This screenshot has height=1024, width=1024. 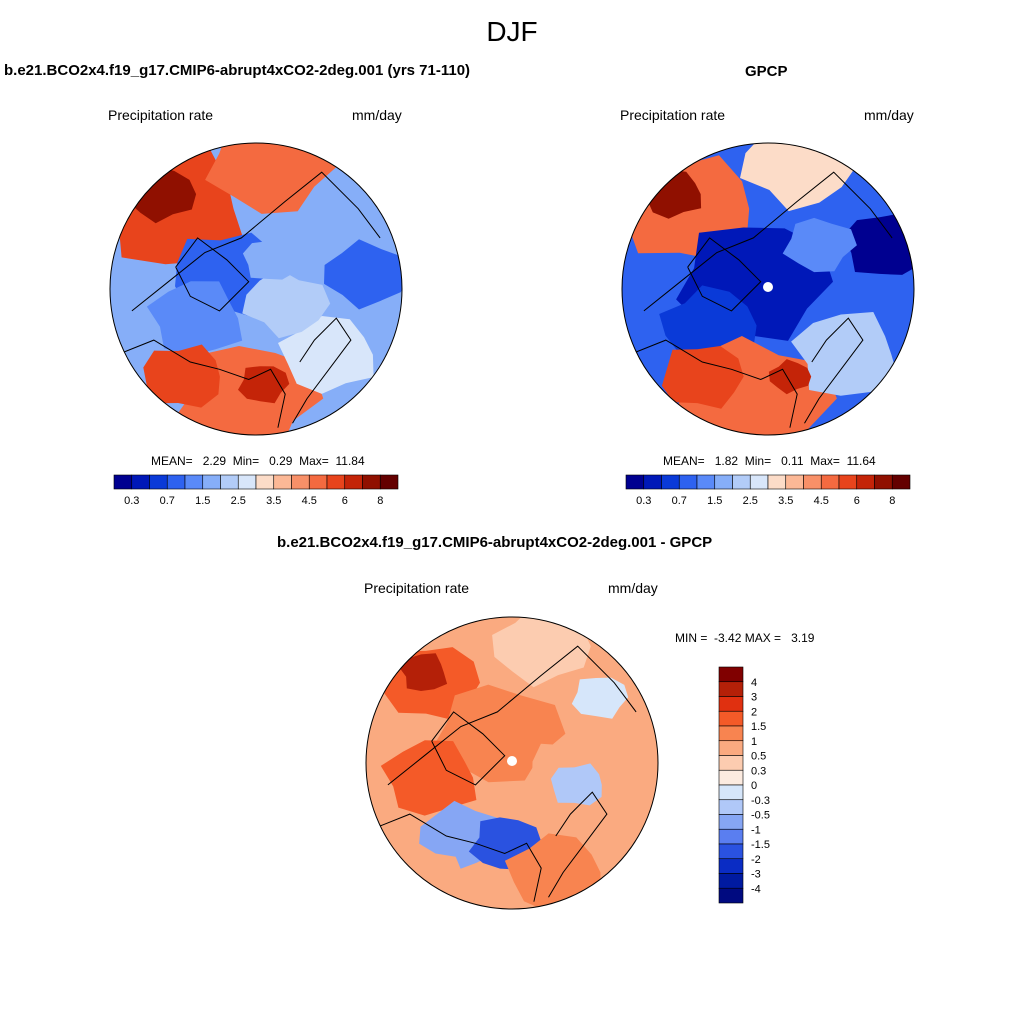 I want to click on panel2-mean-value: 1.82, so click(x=726, y=461).